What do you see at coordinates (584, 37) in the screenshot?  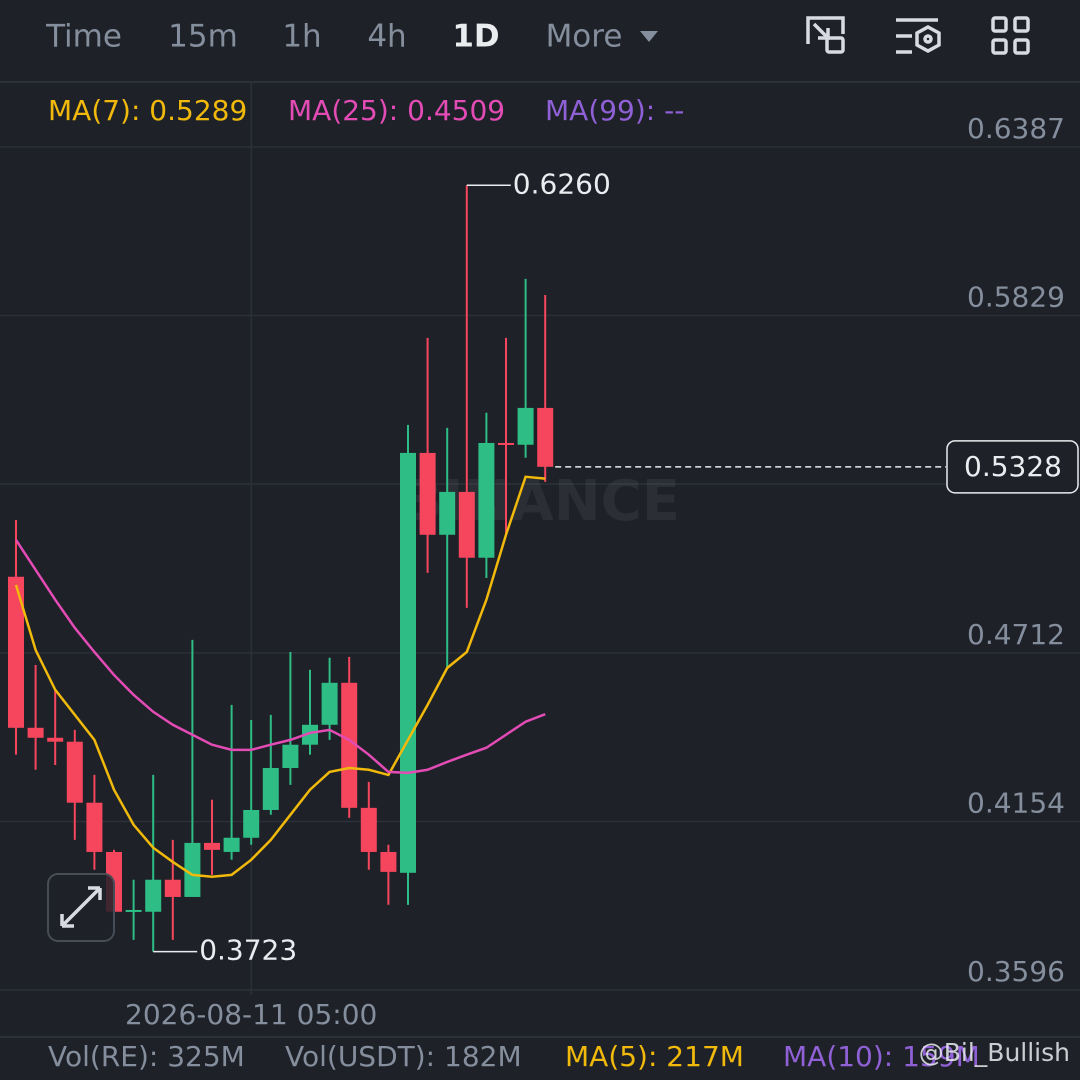 I see `interval-tab: More` at bounding box center [584, 37].